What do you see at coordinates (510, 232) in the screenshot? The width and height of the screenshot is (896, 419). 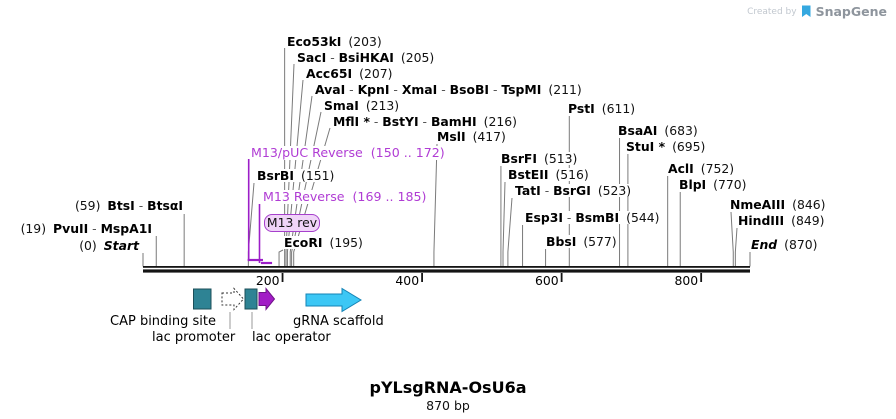 I see `site-leader-tati-bsrgi` at bounding box center [510, 232].